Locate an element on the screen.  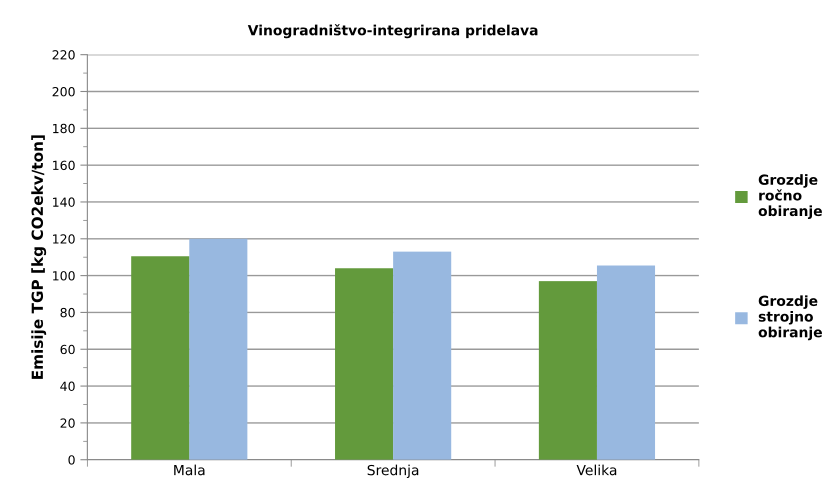
y-tick-label: 0 is located at coordinates (71, 460).